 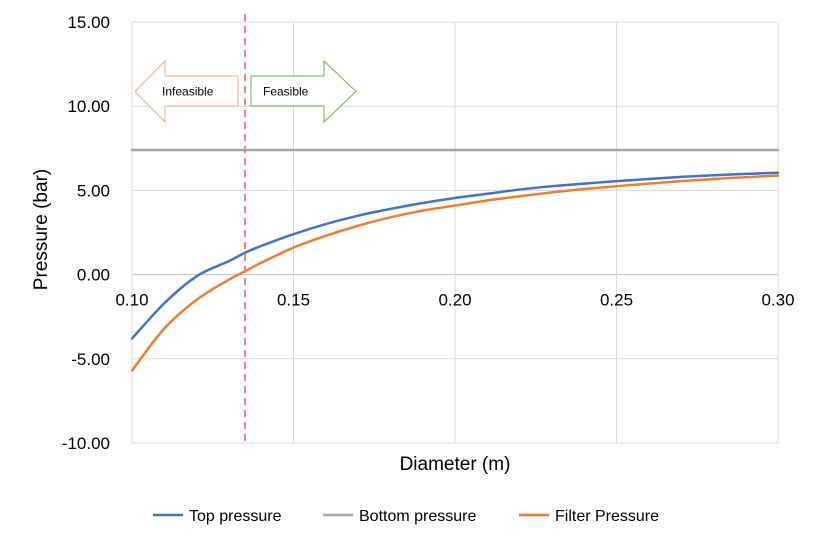 I want to click on y-tick-label: 0.00, so click(x=93, y=275).